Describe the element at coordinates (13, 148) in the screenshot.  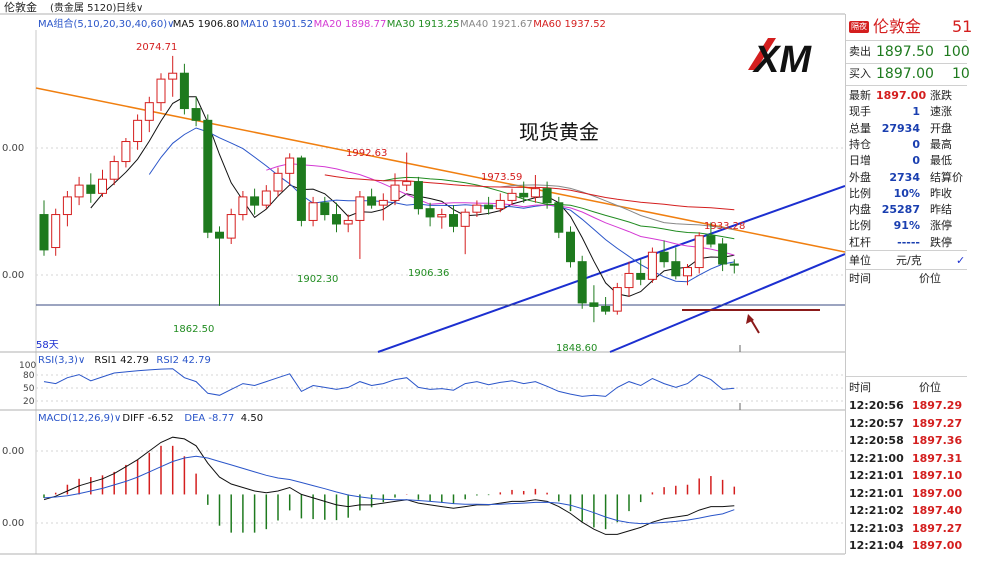
I see `price-axis-tick-1: 0.00` at that location.